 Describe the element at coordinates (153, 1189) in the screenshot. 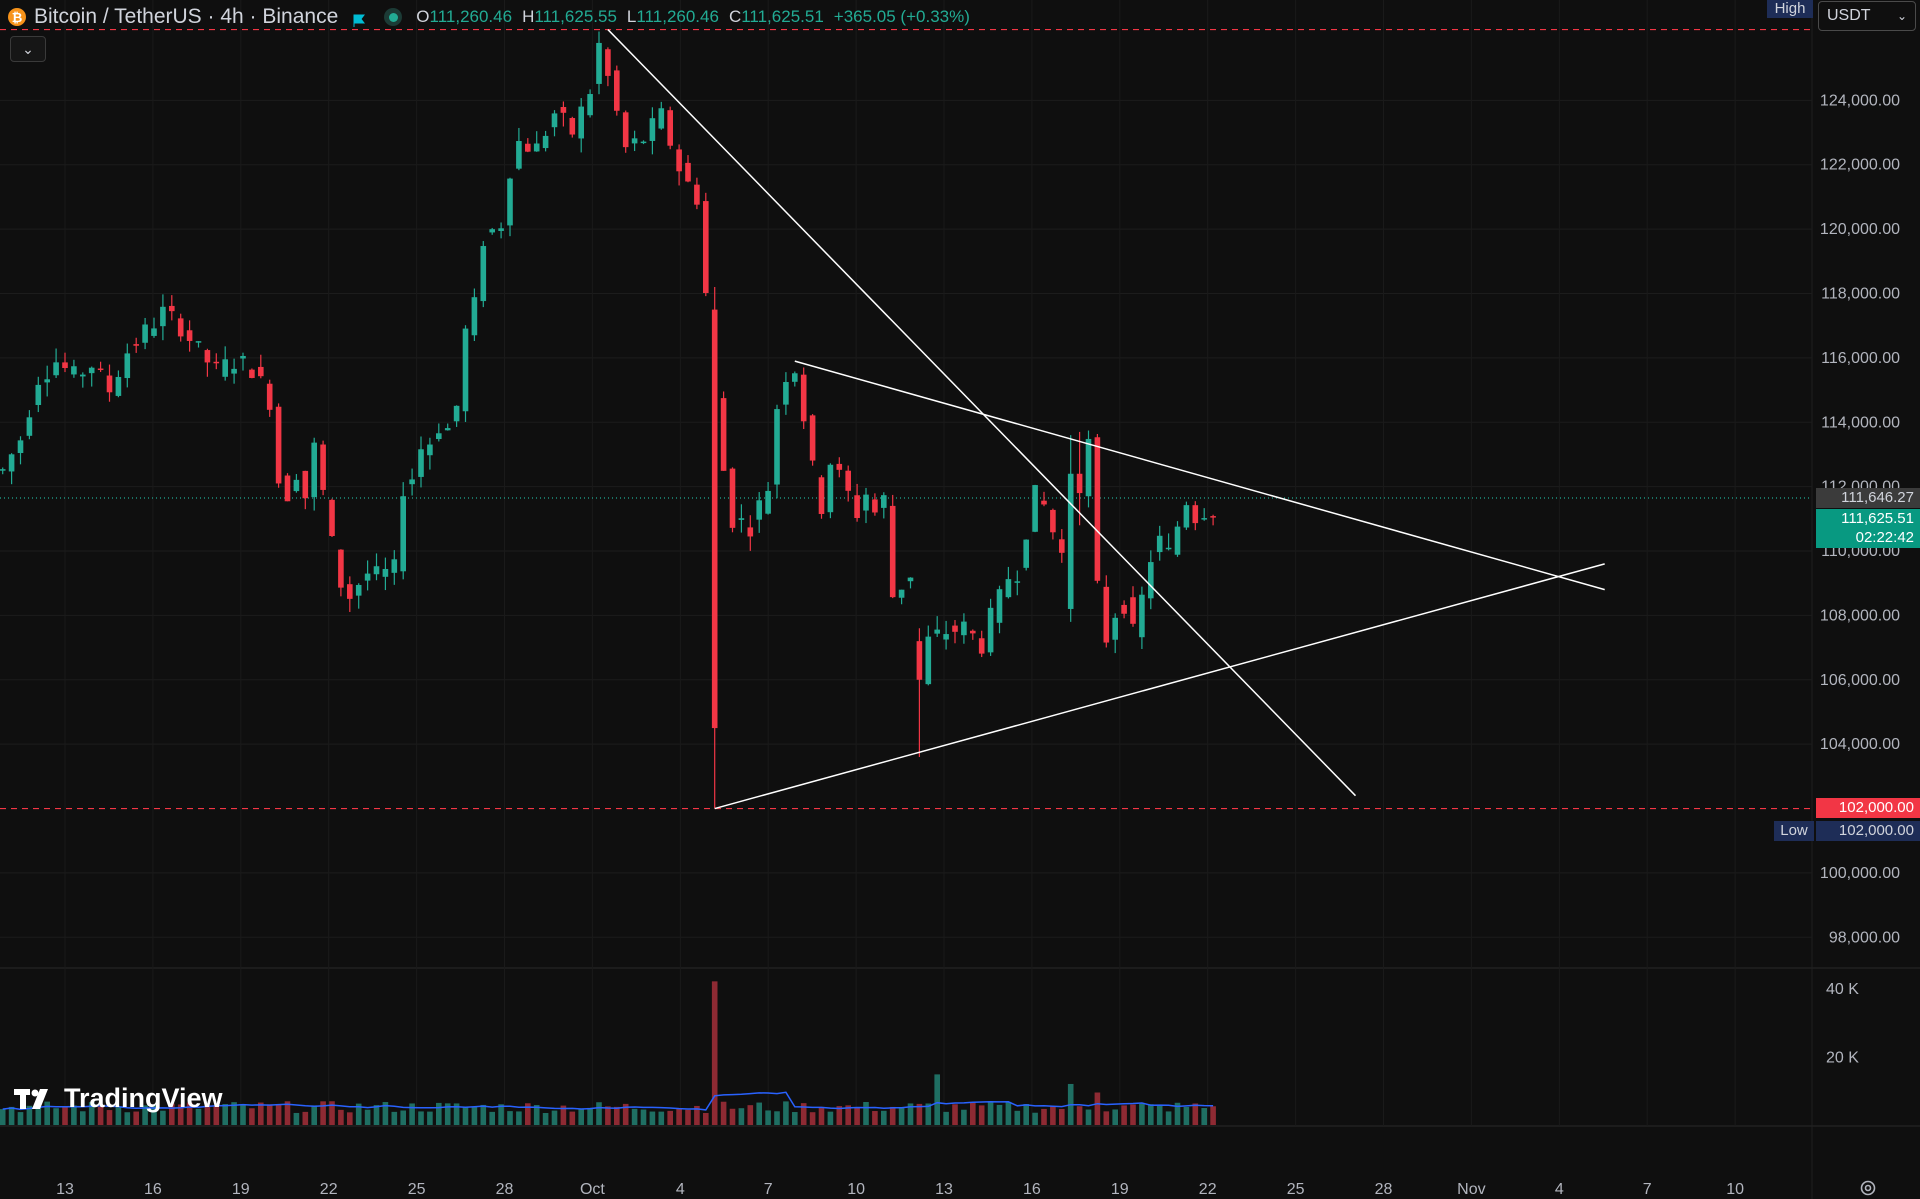

I see `x-tick-label: 16` at that location.